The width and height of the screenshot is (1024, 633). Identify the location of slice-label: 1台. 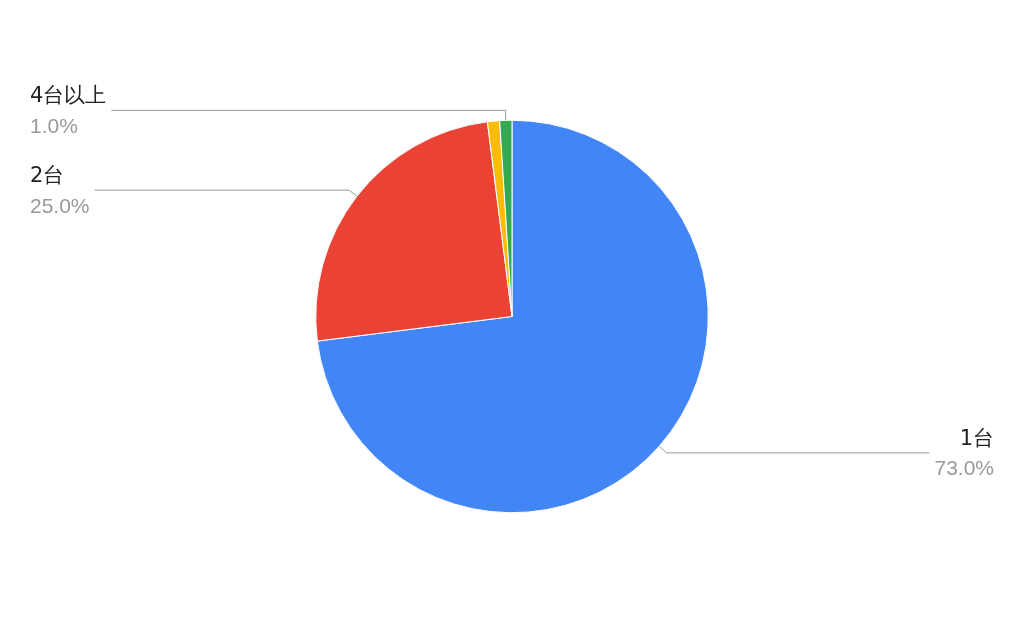
(976, 437).